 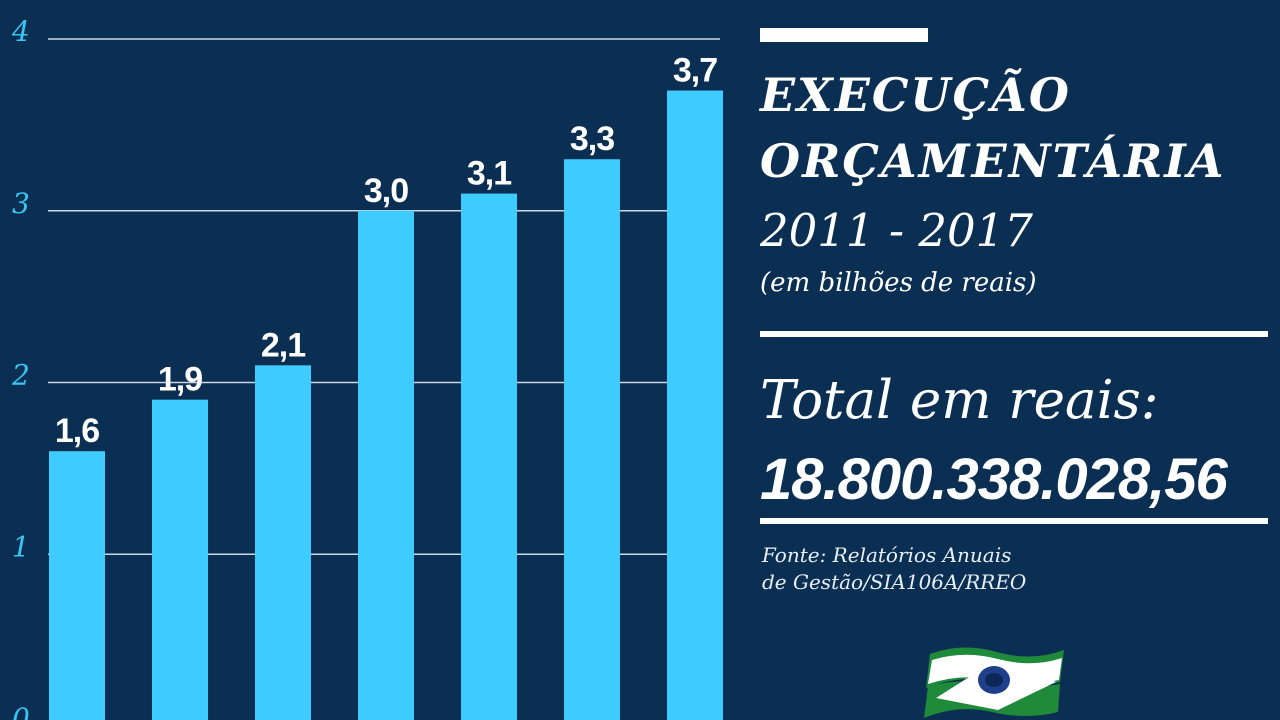 What do you see at coordinates (21, 203) in the screenshot?
I see `y-tick-label: 3` at bounding box center [21, 203].